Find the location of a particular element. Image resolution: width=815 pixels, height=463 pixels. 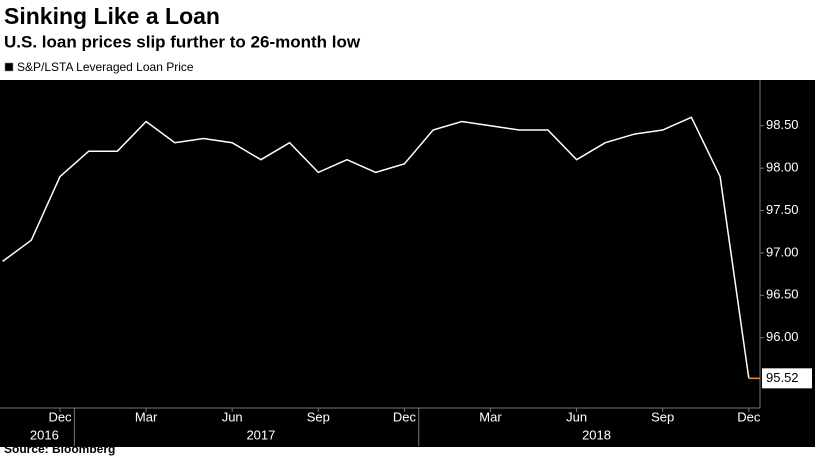

last-value-box is located at coordinates (787, 378).